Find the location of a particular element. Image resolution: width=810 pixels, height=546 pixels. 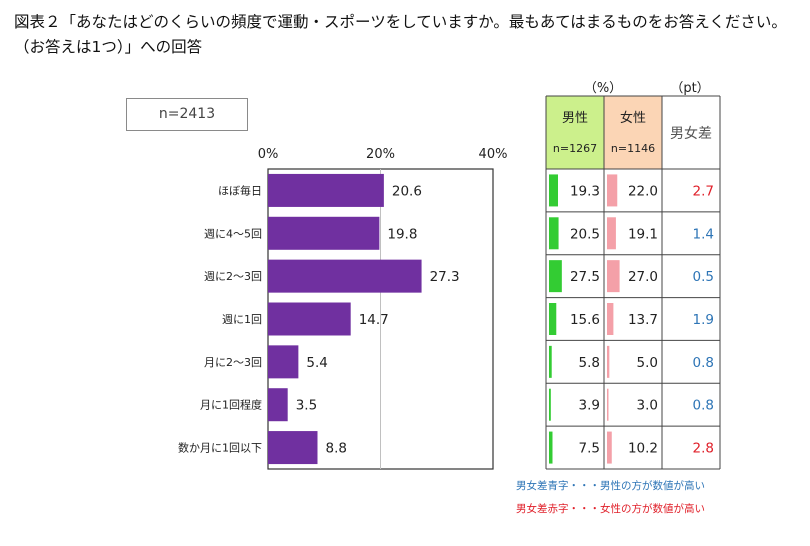

female-value: 10.2 is located at coordinates (643, 449).